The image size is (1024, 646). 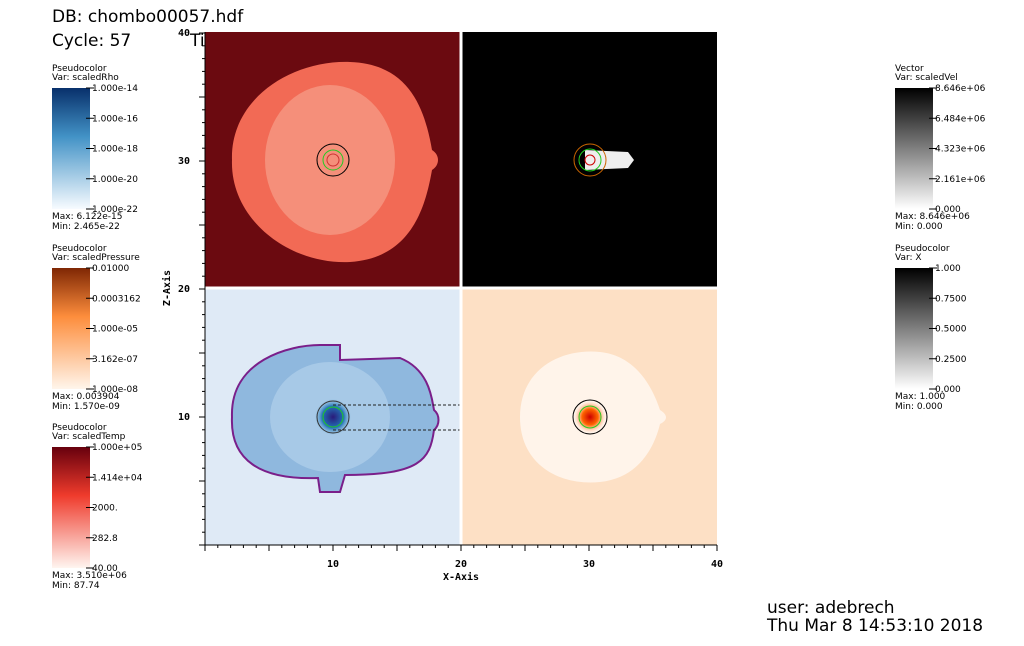 I want to click on colorbar-label: 3.162e-07, so click(x=115, y=360).